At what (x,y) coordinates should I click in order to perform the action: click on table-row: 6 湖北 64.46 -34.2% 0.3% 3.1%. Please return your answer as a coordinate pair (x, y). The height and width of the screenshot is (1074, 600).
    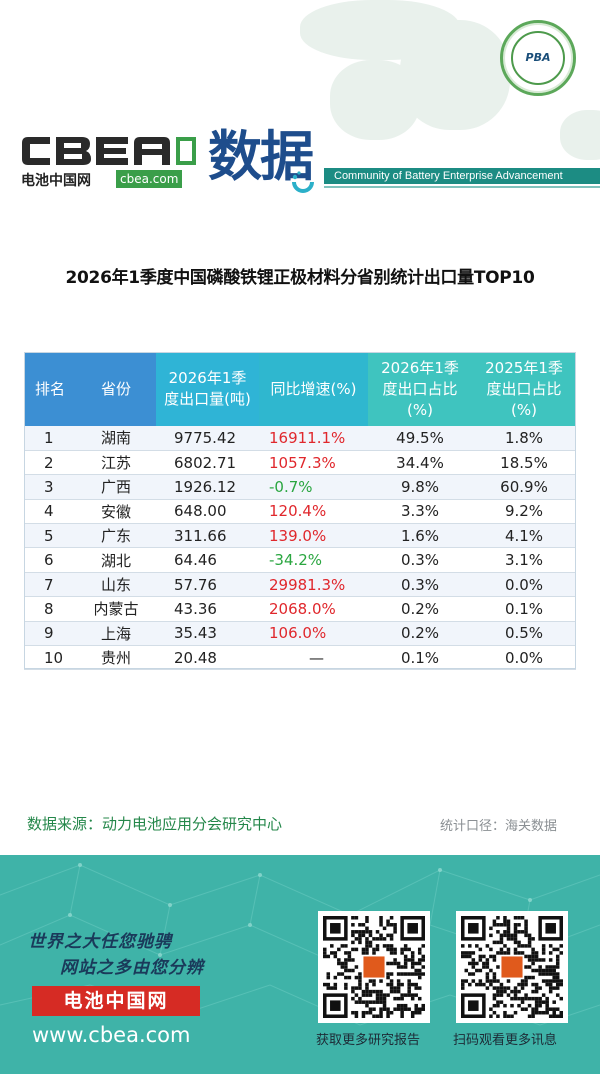
    Looking at the image, I should click on (300, 560).